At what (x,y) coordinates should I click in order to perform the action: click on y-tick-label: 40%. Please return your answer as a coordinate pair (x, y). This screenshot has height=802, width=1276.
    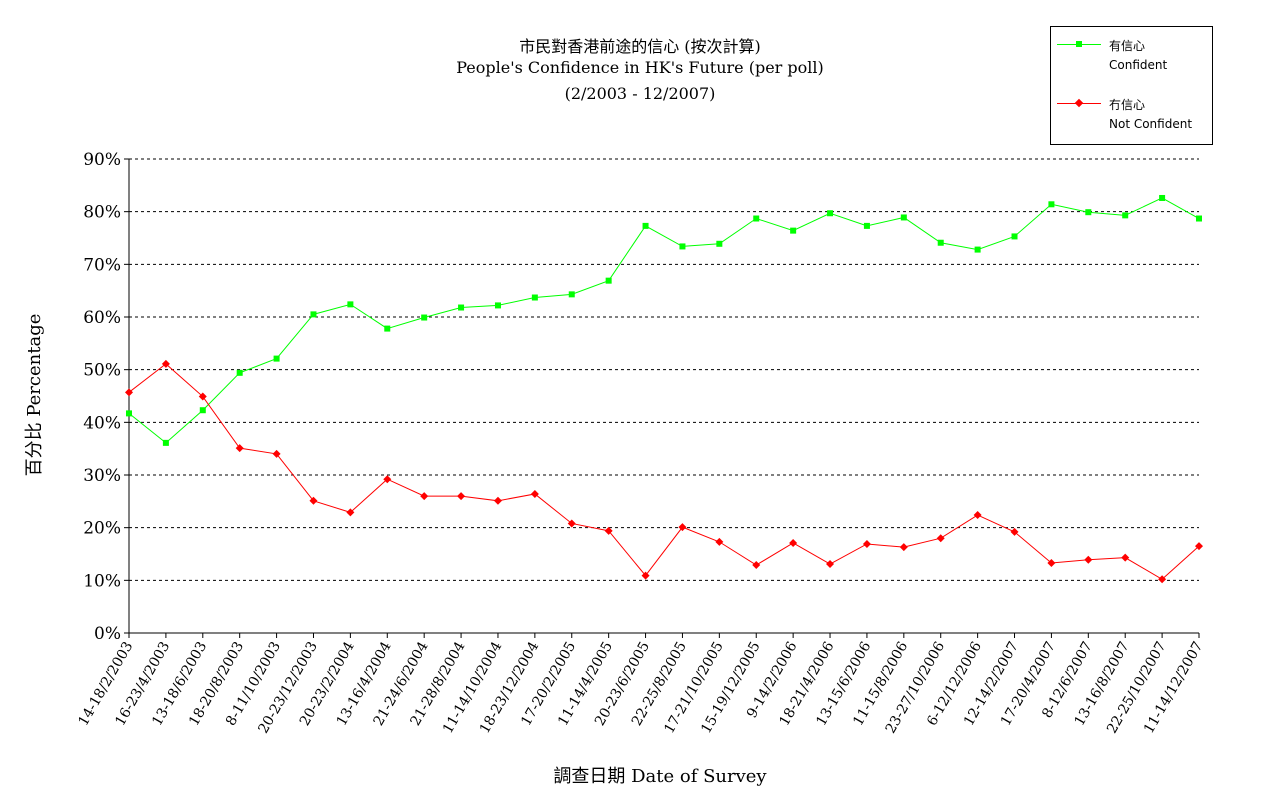
    Looking at the image, I should click on (102, 423).